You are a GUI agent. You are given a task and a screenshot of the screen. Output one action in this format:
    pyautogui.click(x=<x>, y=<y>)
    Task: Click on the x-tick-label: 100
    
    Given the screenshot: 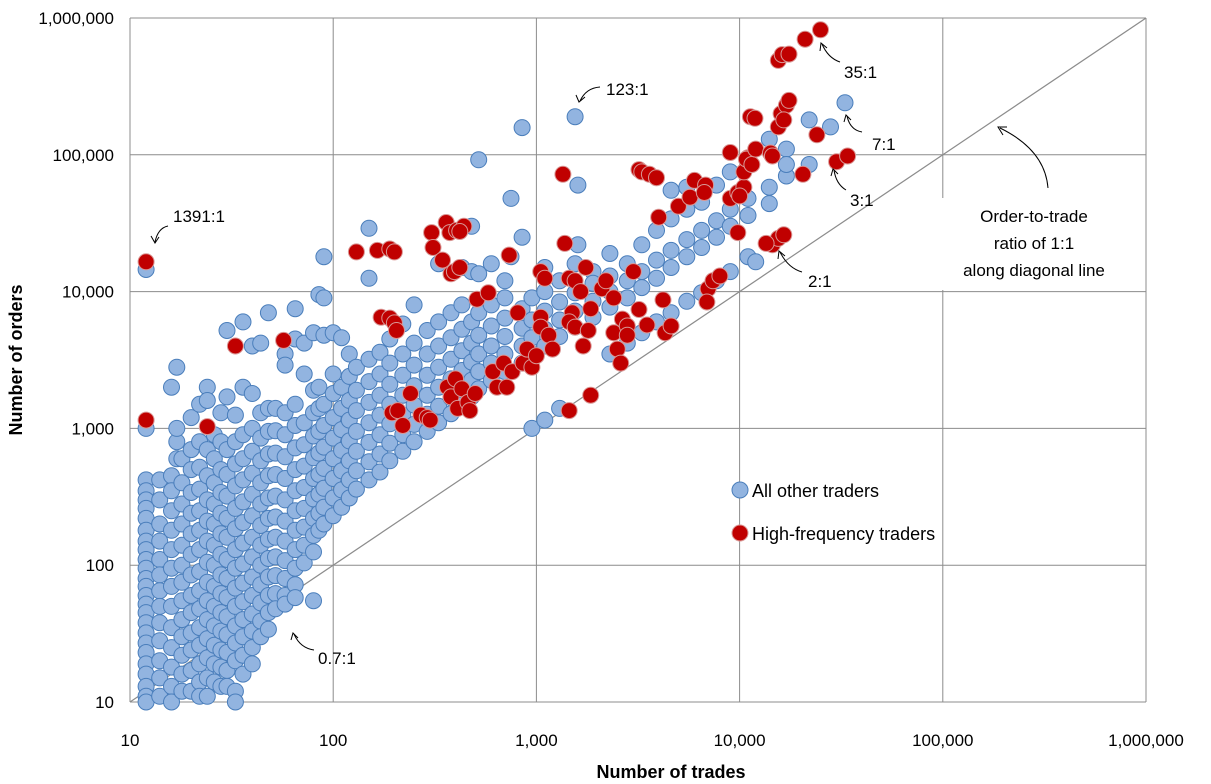 What is the action you would take?
    pyautogui.click(x=333, y=740)
    